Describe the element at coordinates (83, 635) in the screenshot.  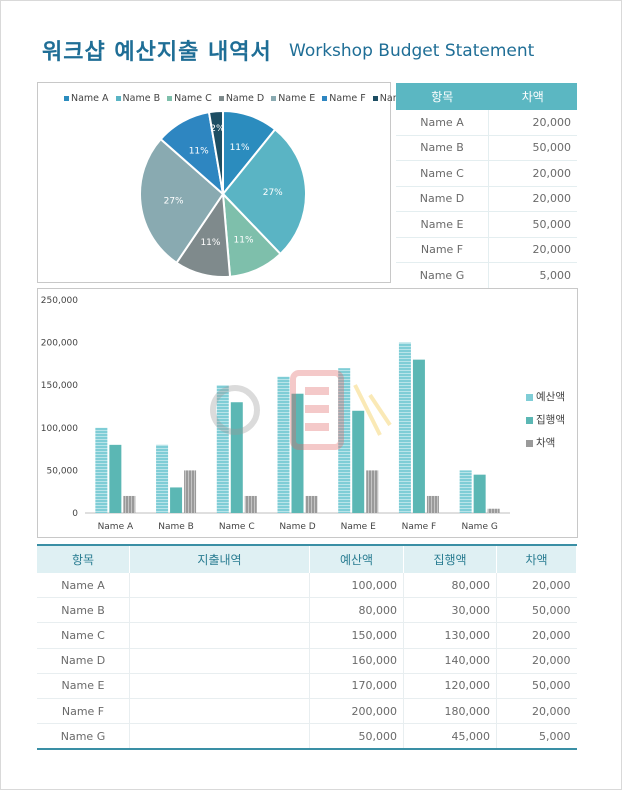
I see `detail-item-name: Name C` at that location.